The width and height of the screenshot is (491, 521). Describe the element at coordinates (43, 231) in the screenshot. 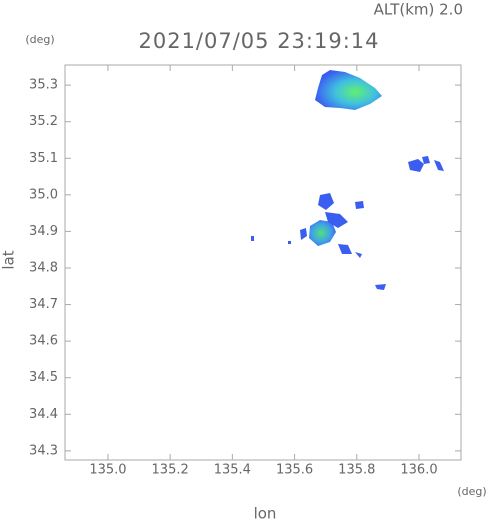

I see `y-tick-label: 34.9` at that location.